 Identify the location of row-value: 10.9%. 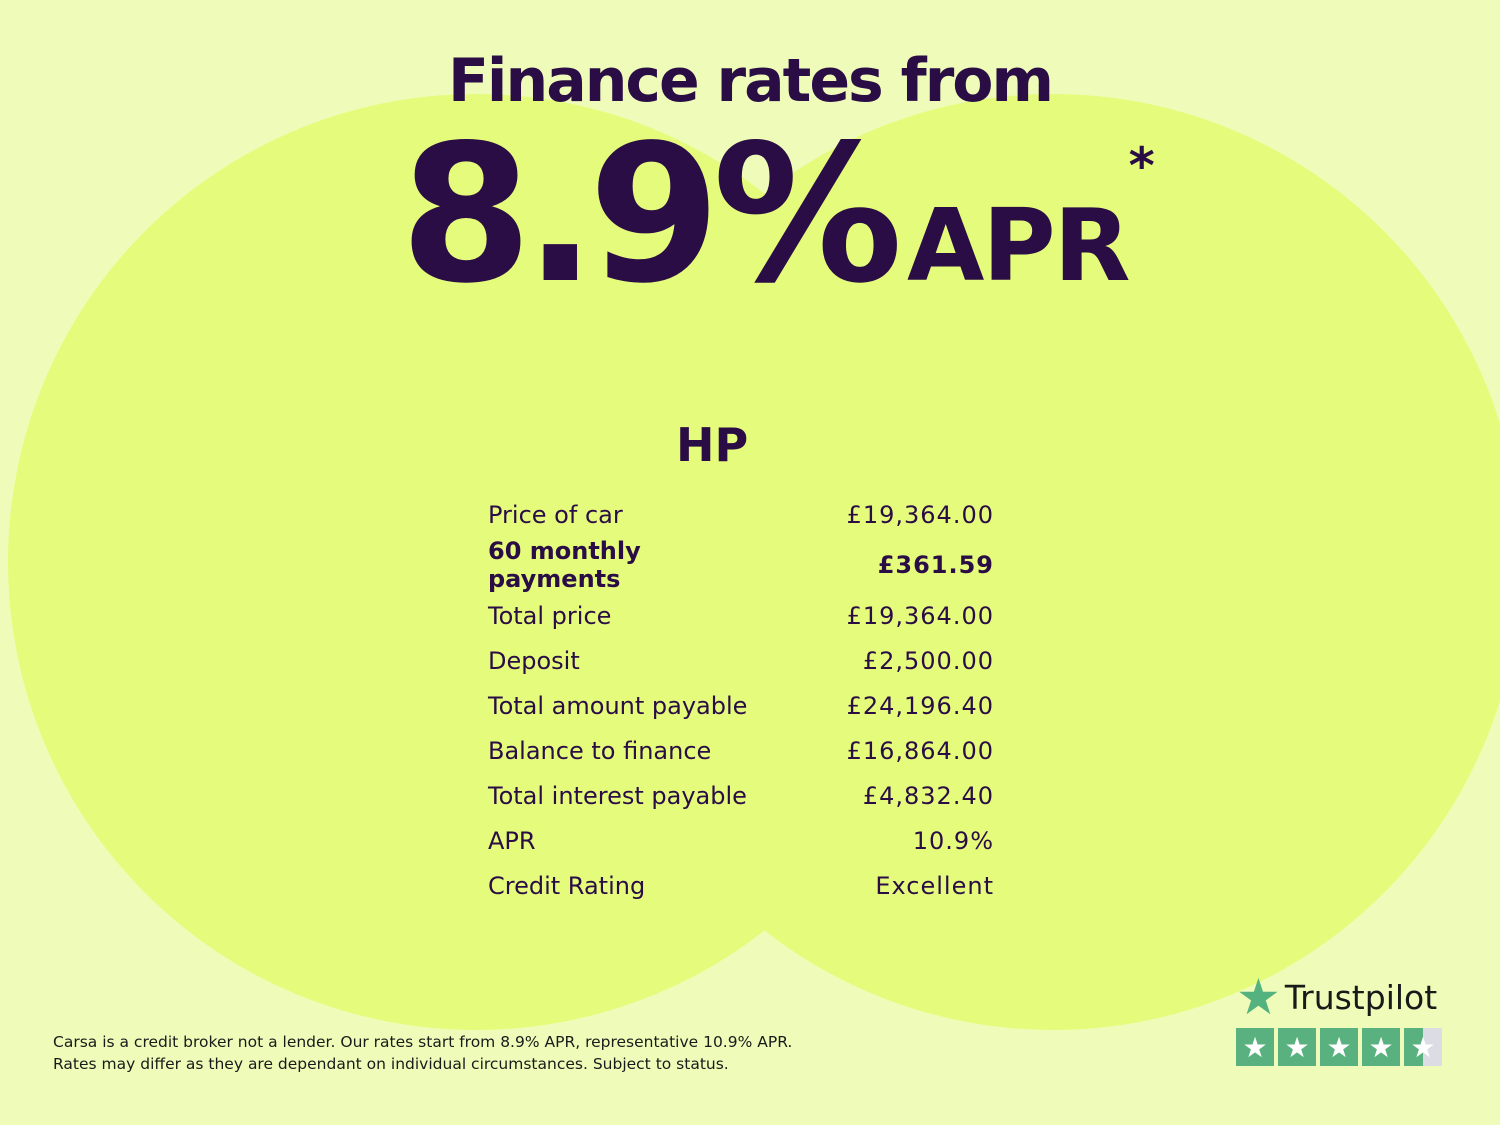
(953, 840).